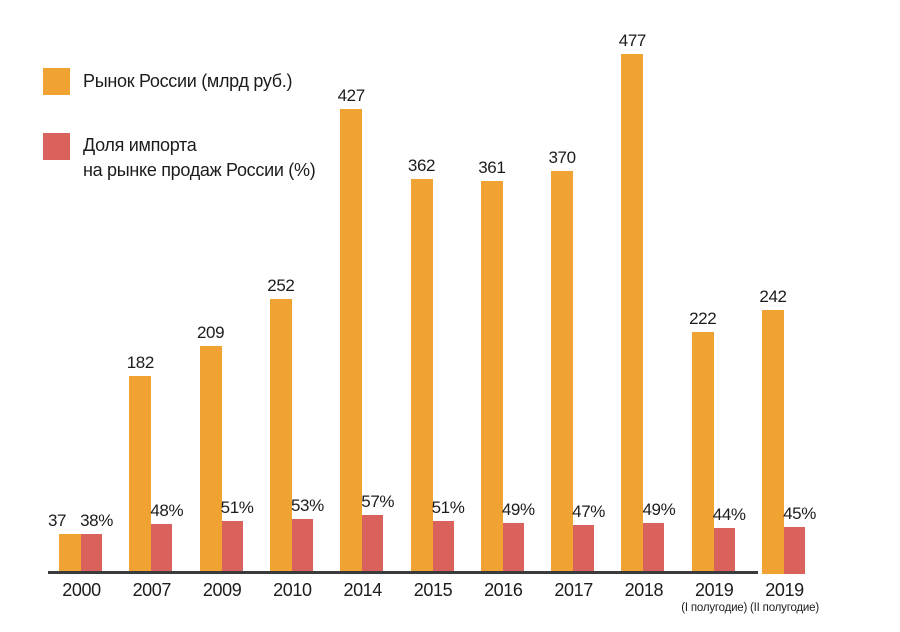  I want to click on market-value-label: 370, so click(562, 157).